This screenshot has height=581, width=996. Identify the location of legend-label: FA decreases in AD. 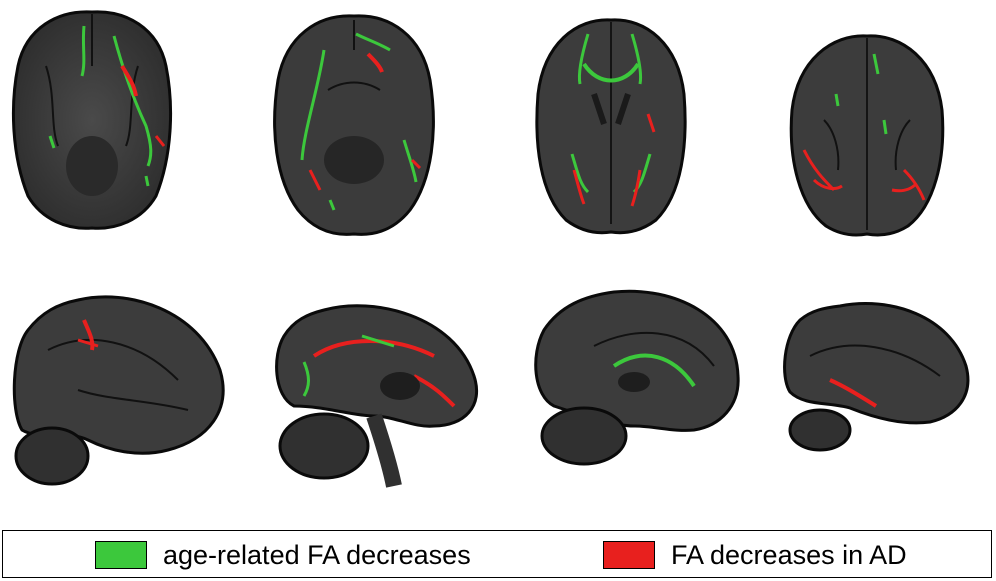
(789, 554).